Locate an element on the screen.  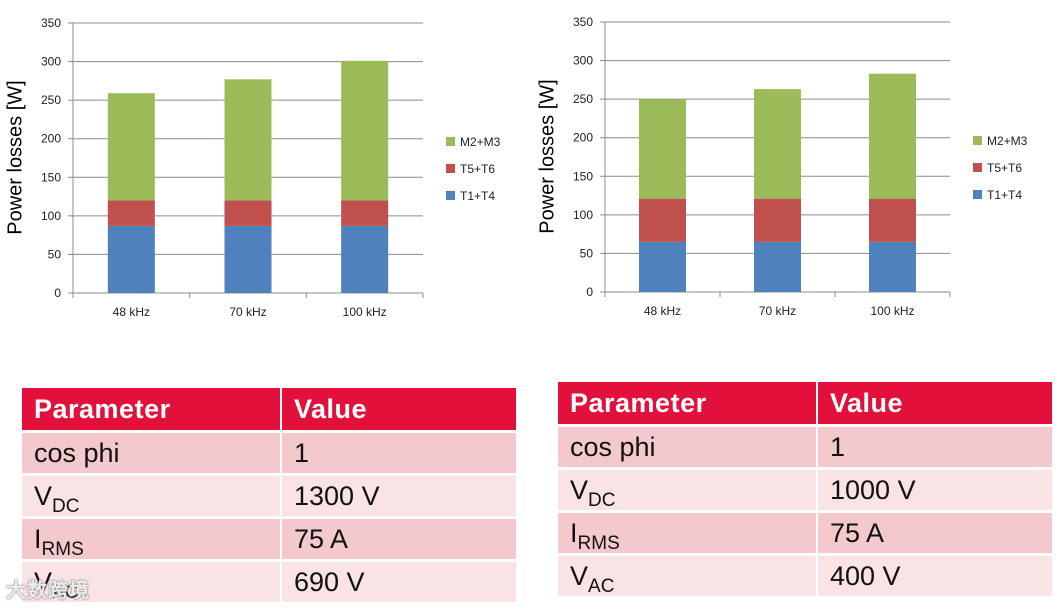
value-cell: 1000 V is located at coordinates (934, 490).